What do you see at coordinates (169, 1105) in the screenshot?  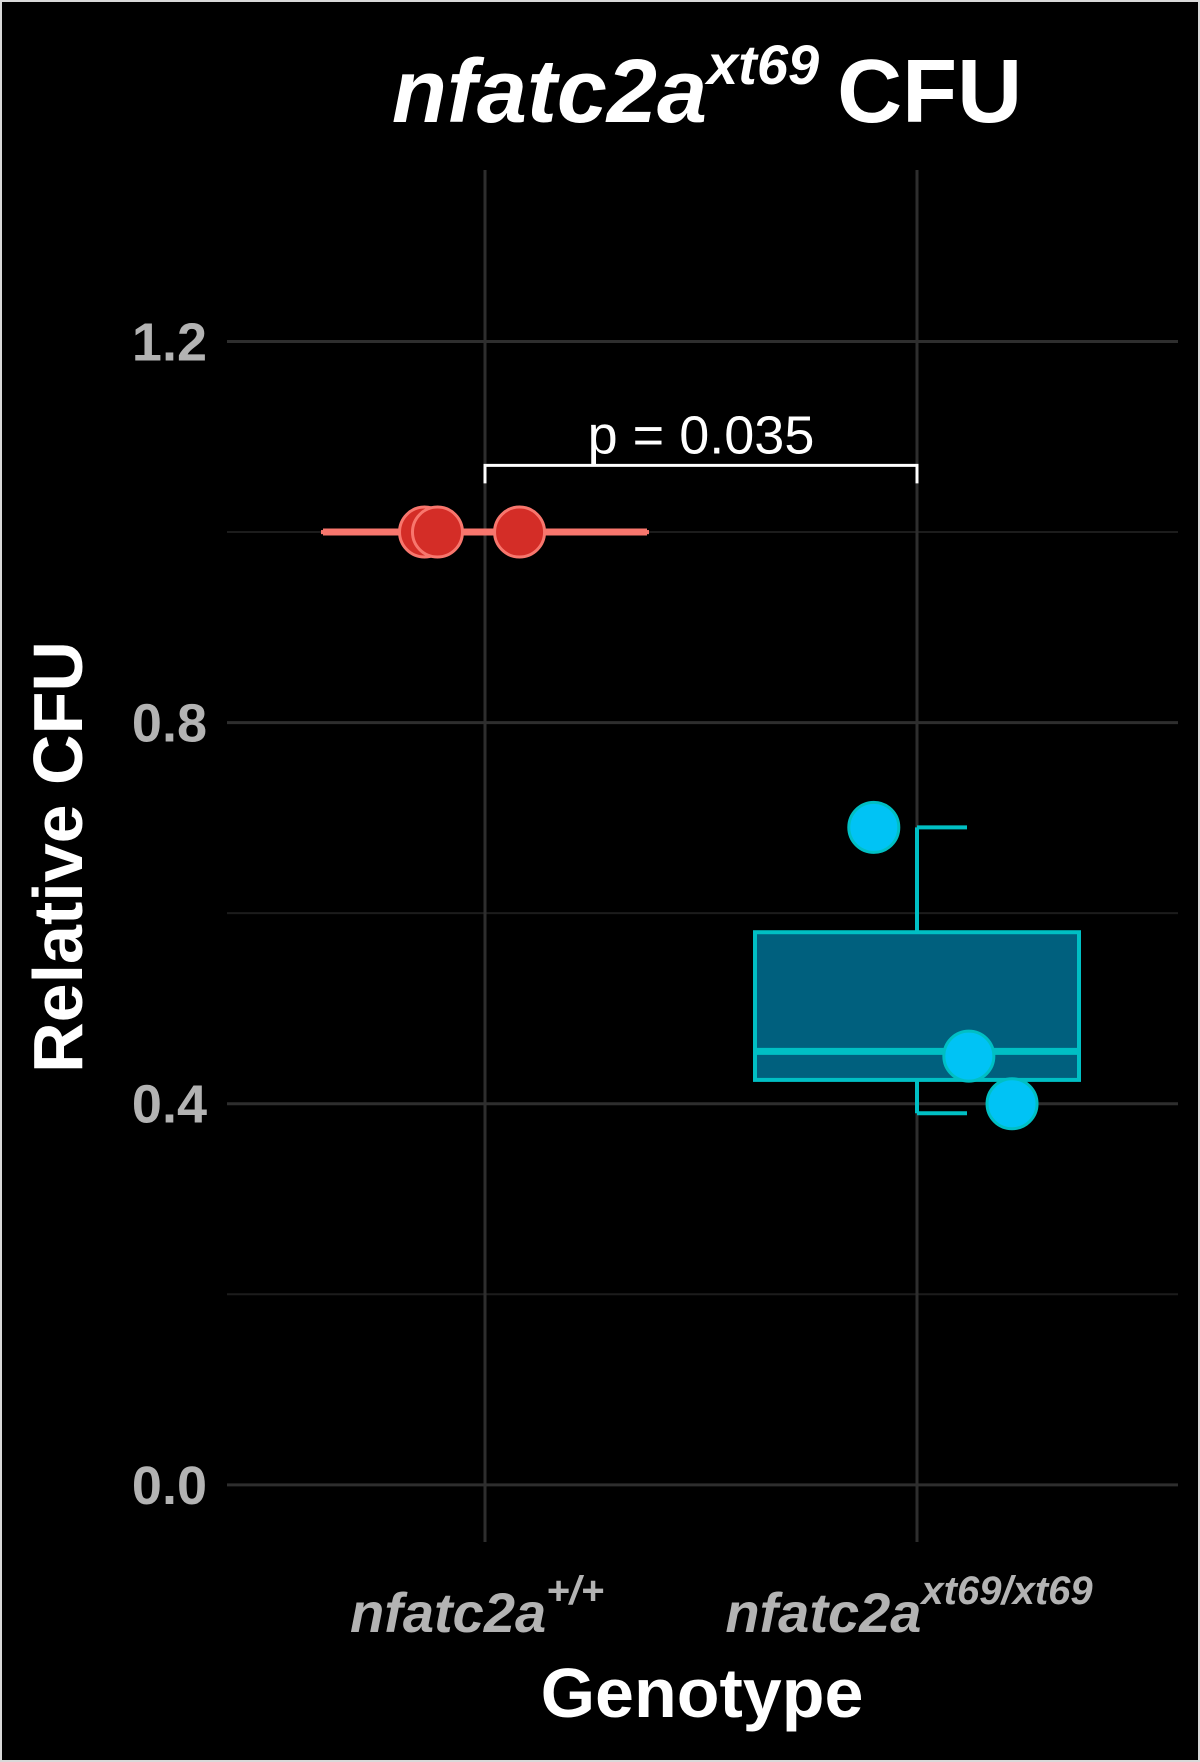 I see `y-tick-label: 0.4` at bounding box center [169, 1105].